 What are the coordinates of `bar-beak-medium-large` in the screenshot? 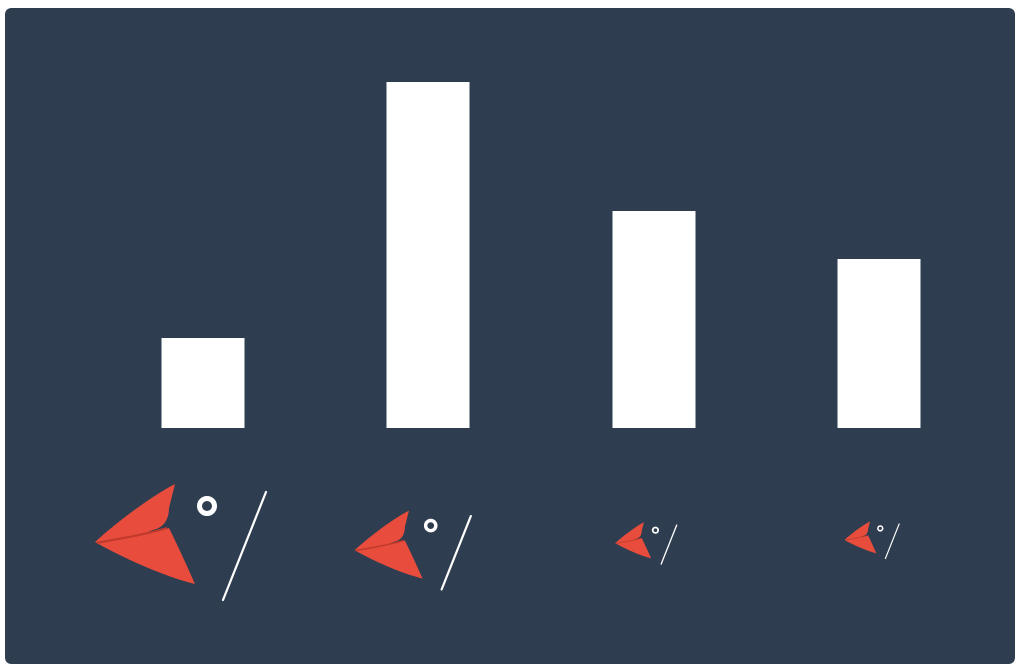 It's located at (428, 255).